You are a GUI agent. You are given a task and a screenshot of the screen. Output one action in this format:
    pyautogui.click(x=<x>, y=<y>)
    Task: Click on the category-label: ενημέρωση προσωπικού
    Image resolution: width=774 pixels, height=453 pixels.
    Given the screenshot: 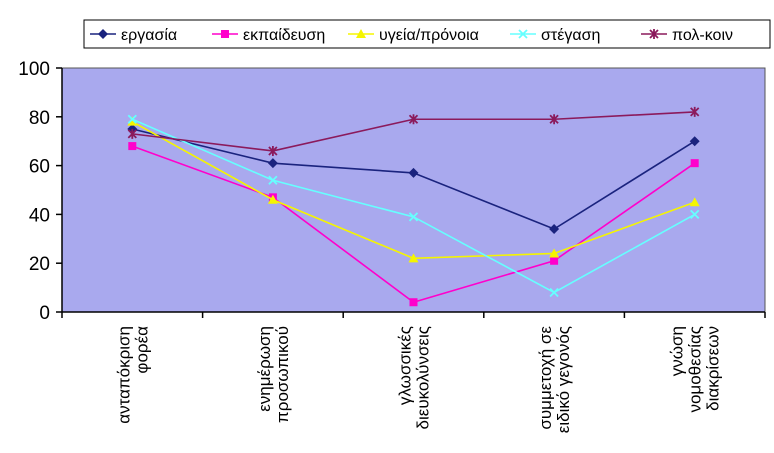 What is the action you would take?
    pyautogui.click(x=273, y=374)
    